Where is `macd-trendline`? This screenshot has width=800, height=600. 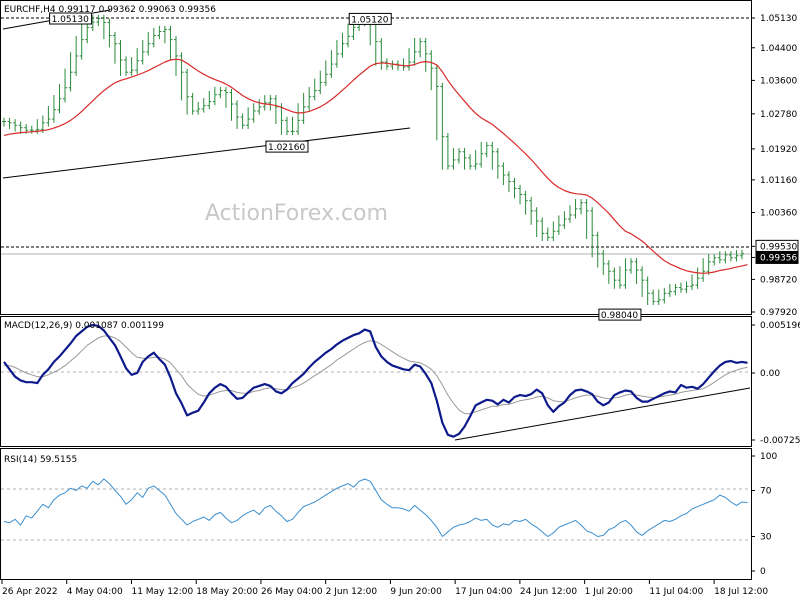 macd-trendline is located at coordinates (602, 414).